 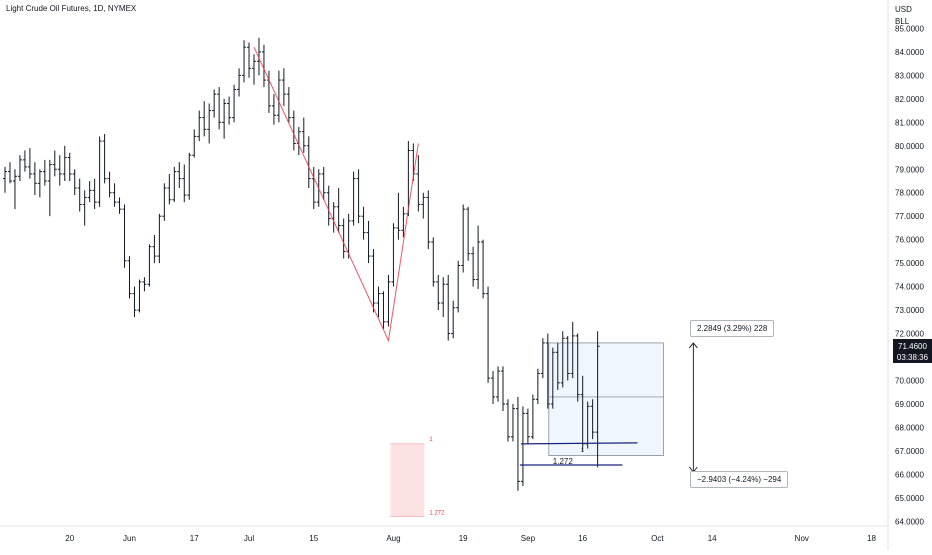 What do you see at coordinates (563, 461) in the screenshot?
I see `fib-main-label-1272: 1.272` at bounding box center [563, 461].